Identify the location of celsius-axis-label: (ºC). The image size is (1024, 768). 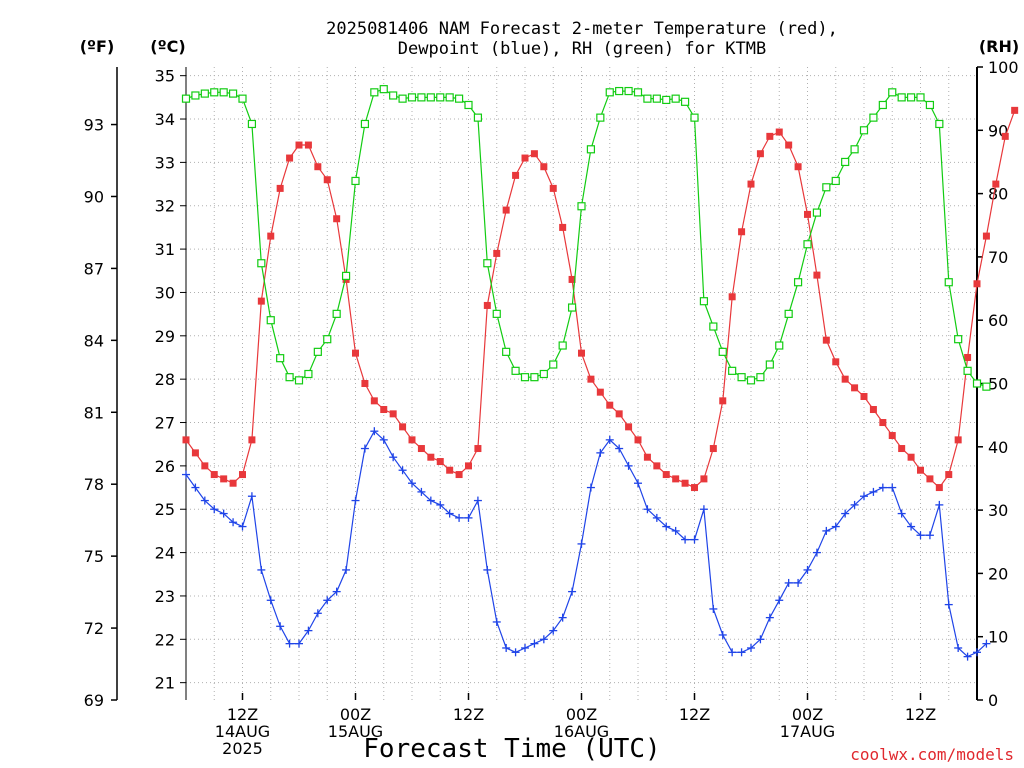
(167, 46).